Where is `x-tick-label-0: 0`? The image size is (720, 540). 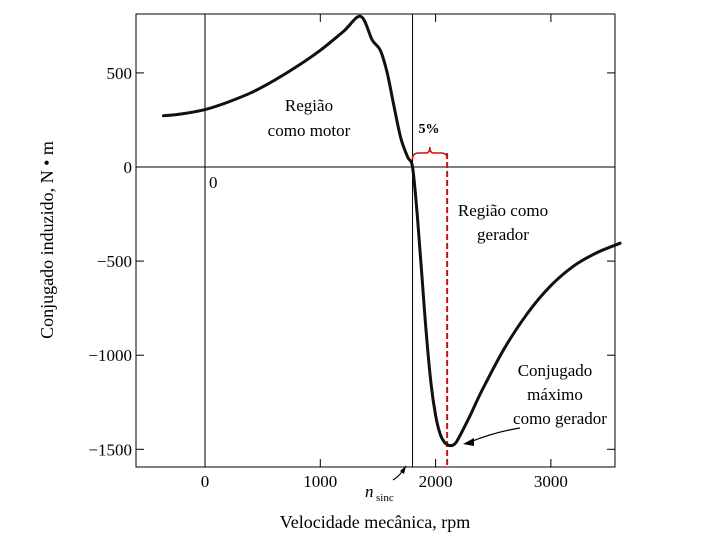
x-tick-label-0: 0 is located at coordinates (205, 481).